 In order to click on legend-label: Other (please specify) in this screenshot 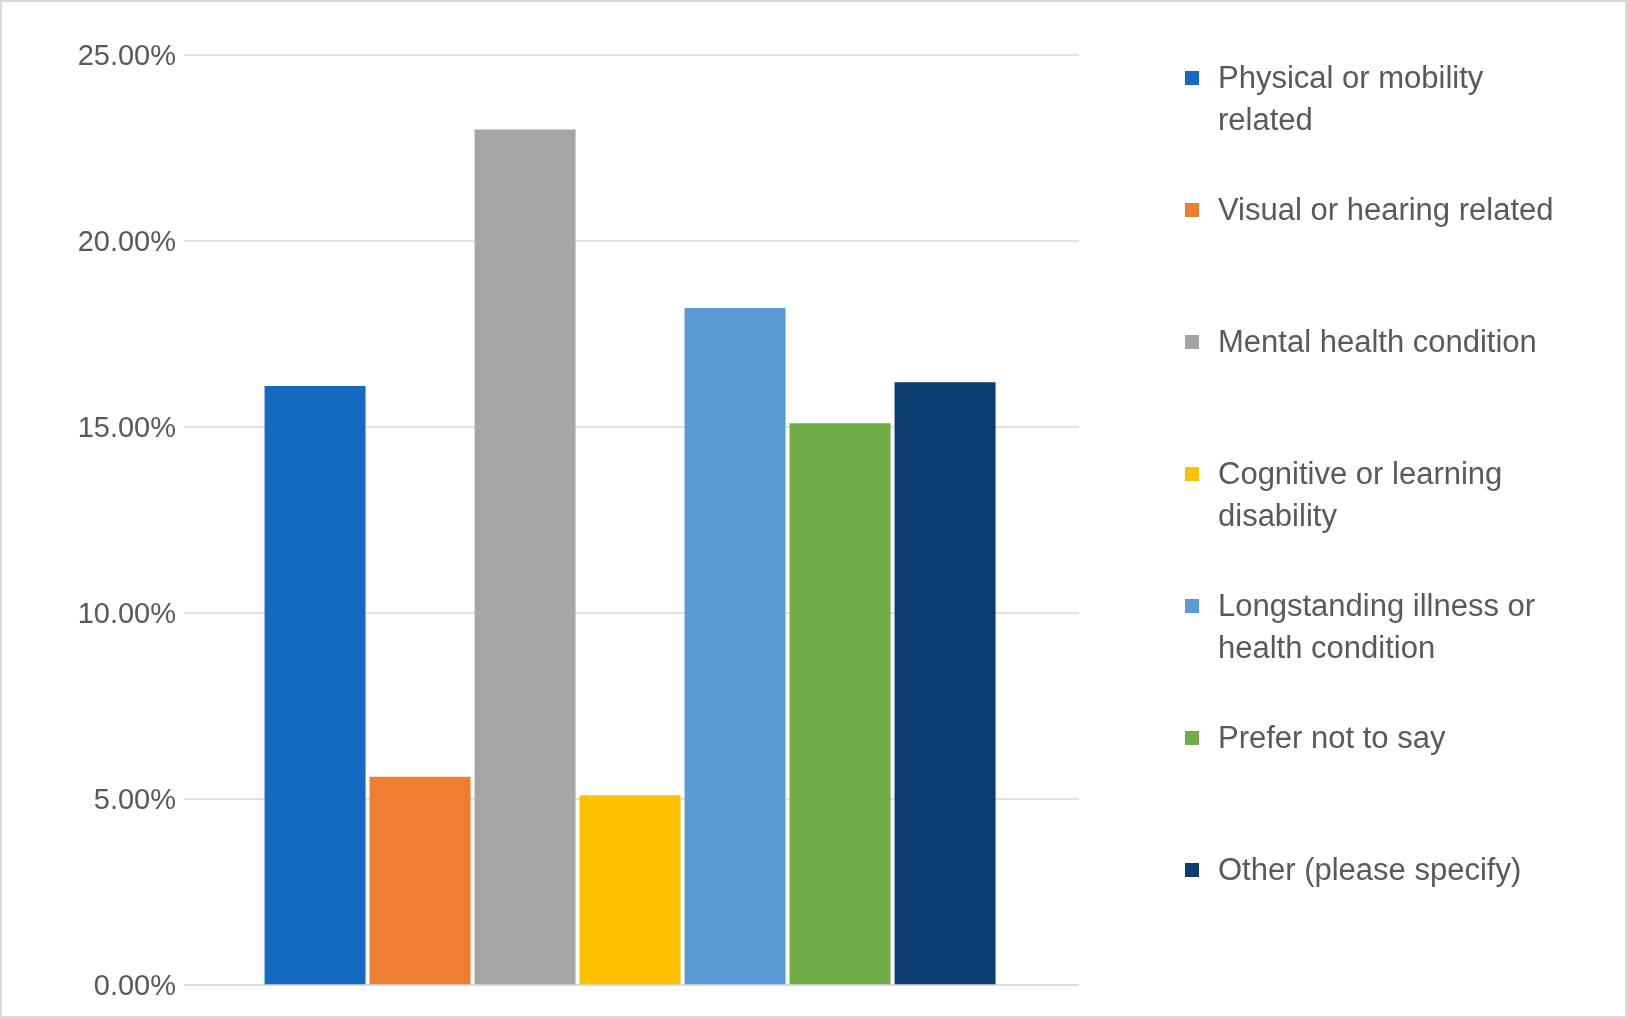, I will do `click(1370, 870)`.